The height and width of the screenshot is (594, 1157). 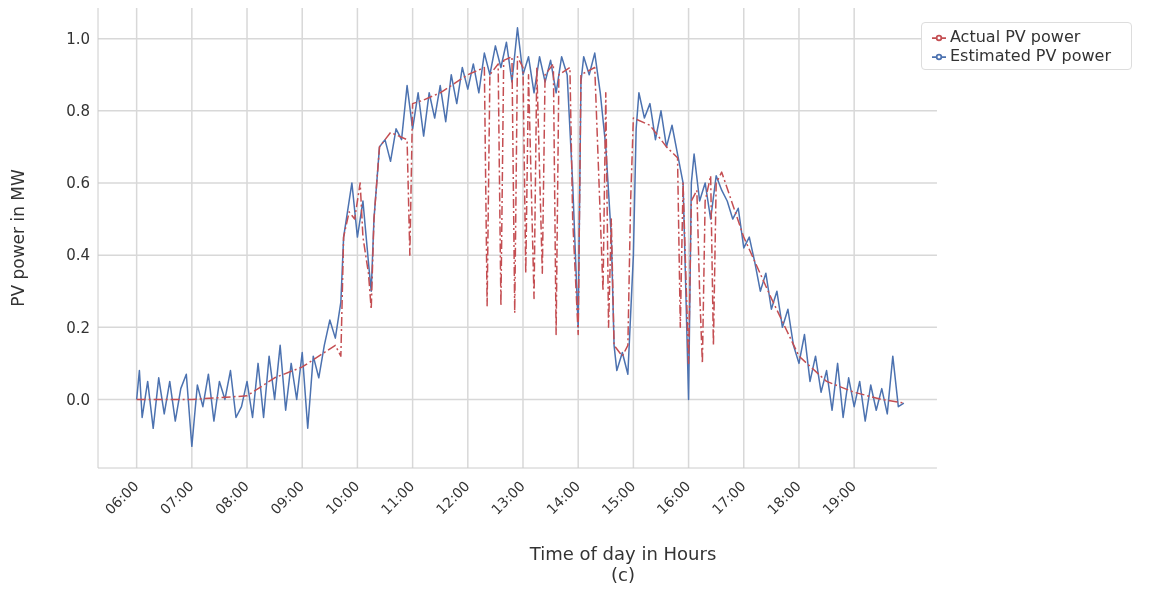 What do you see at coordinates (1030, 55) in the screenshot?
I see `legend-label: Estimated PV power` at bounding box center [1030, 55].